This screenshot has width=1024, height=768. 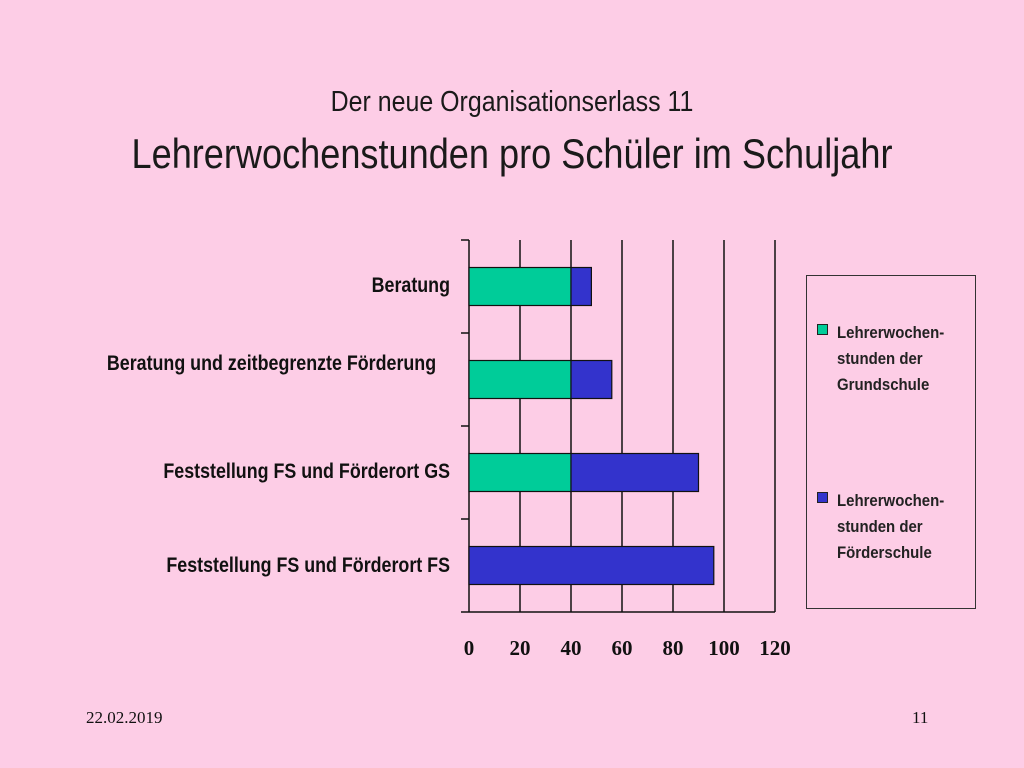 What do you see at coordinates (308, 565) in the screenshot?
I see `category-label-foerderort-fs: Feststellung FS und Förderort FS` at bounding box center [308, 565].